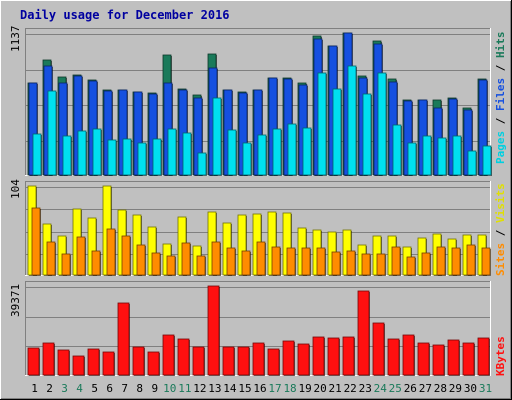 This screenshot has height=400, width=512. Describe the element at coordinates (500, 259) in the screenshot. I see `legend-sites: Sites` at that location.